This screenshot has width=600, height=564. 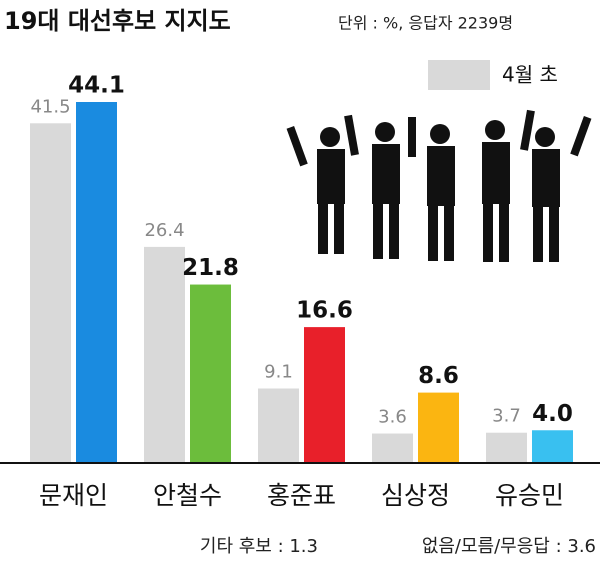 I want to click on value-label: 9.1, so click(x=278, y=372).